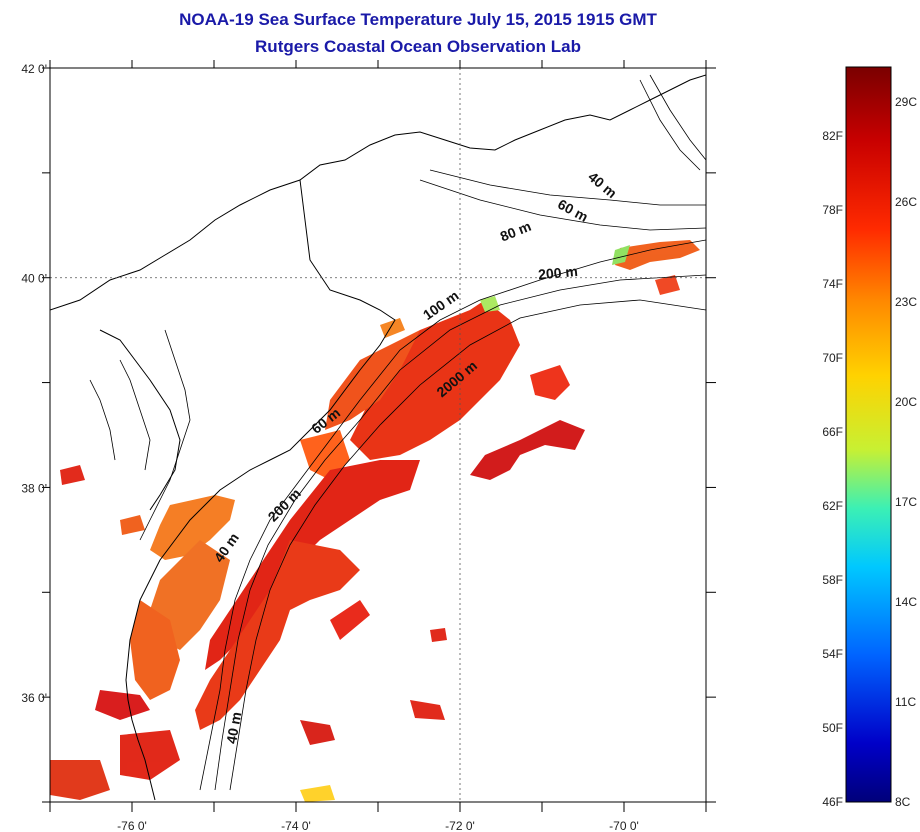 The image size is (920, 832). What do you see at coordinates (903, 802) in the screenshot?
I see `colorbar-c-label: 8C` at bounding box center [903, 802].